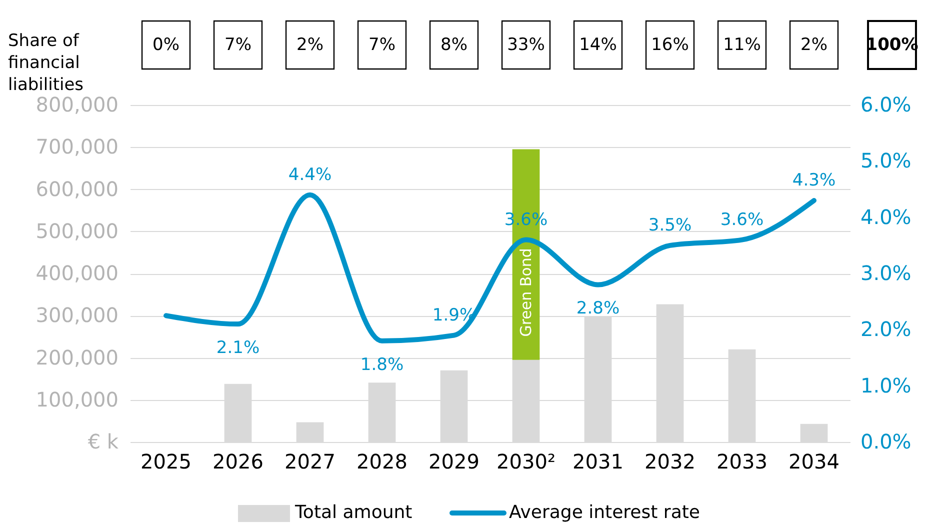 This screenshot has width=926, height=523. Describe the element at coordinates (310, 174) in the screenshot. I see `data-label: 4.4%` at that location.